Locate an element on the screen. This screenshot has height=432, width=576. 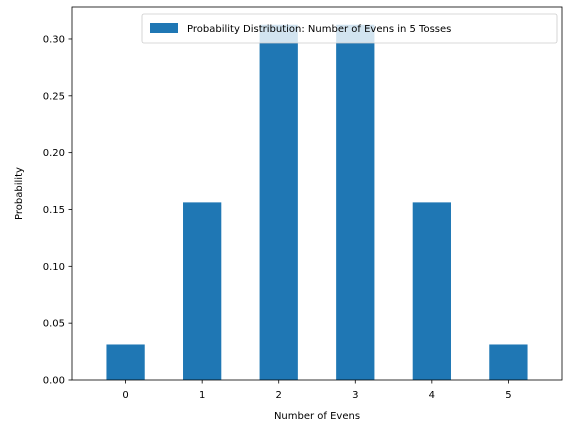
legend-swatch is located at coordinates (164, 28).